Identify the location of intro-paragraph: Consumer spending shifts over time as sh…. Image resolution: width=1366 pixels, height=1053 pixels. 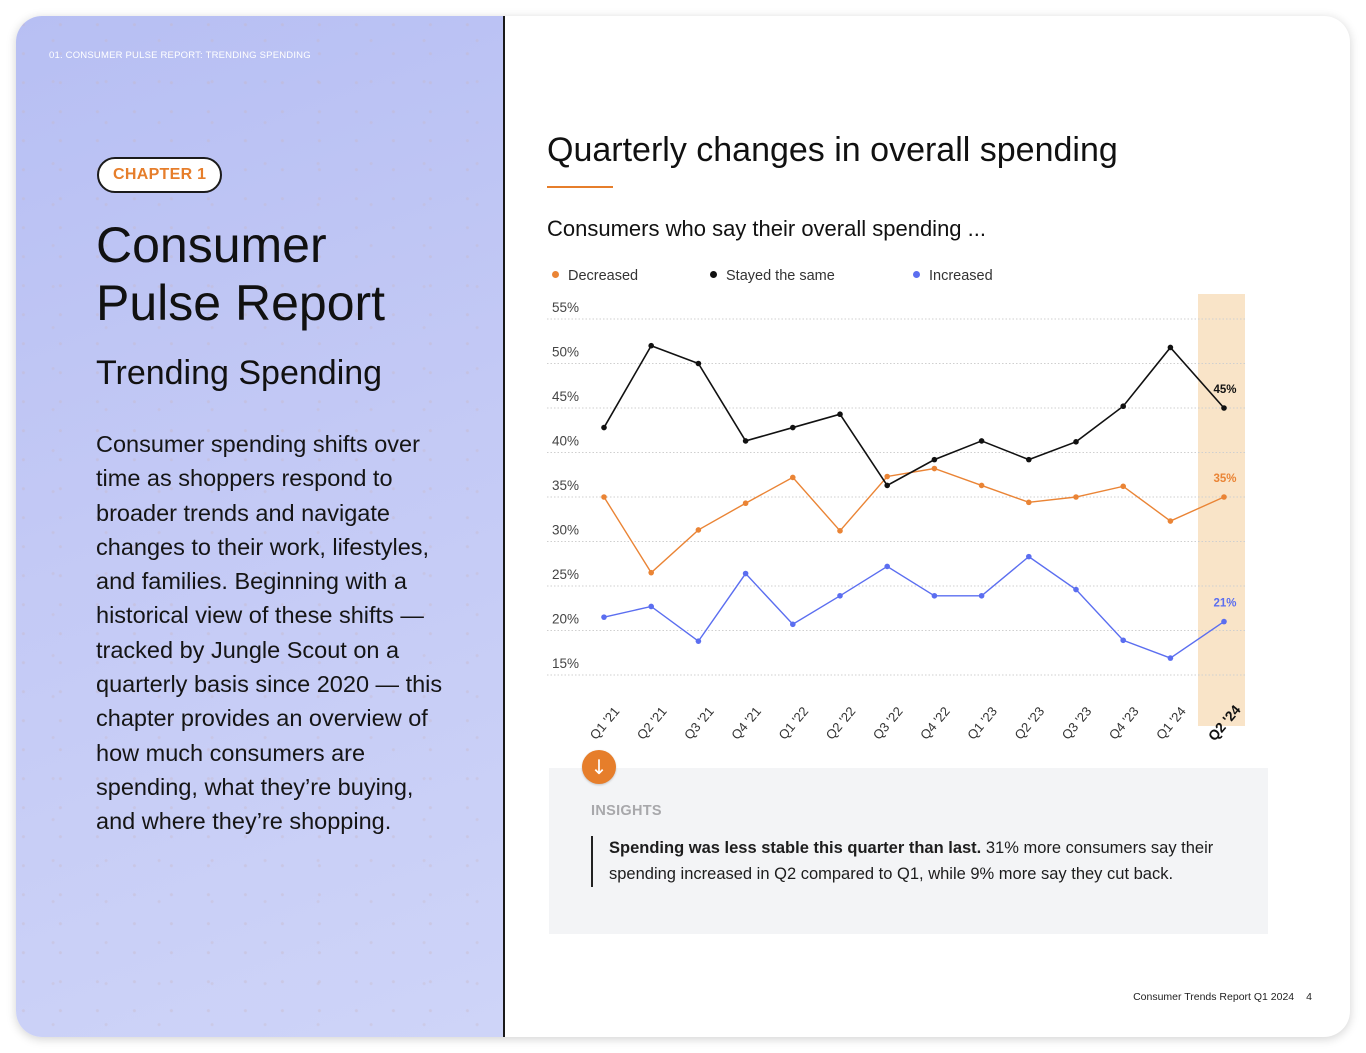
(269, 633).